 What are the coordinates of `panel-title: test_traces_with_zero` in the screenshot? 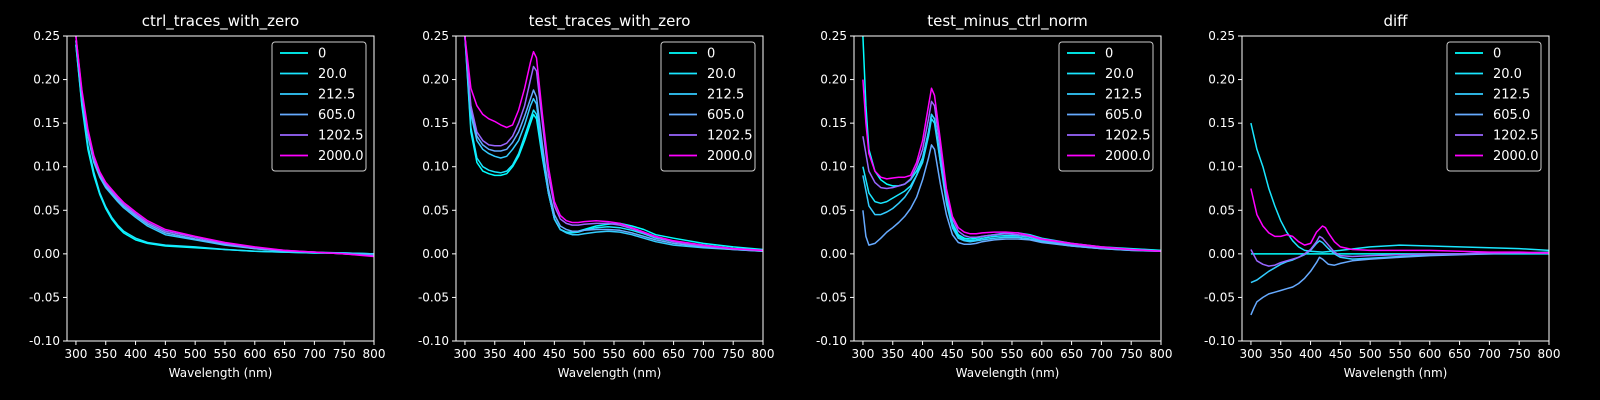 It's located at (610, 21).